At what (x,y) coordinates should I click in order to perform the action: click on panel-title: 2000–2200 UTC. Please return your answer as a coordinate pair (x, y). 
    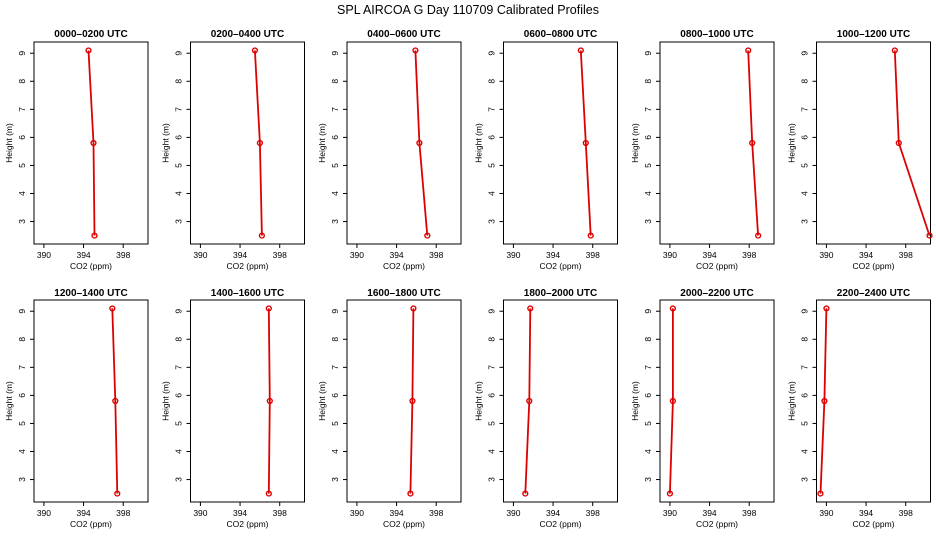
    Looking at the image, I should click on (716, 293).